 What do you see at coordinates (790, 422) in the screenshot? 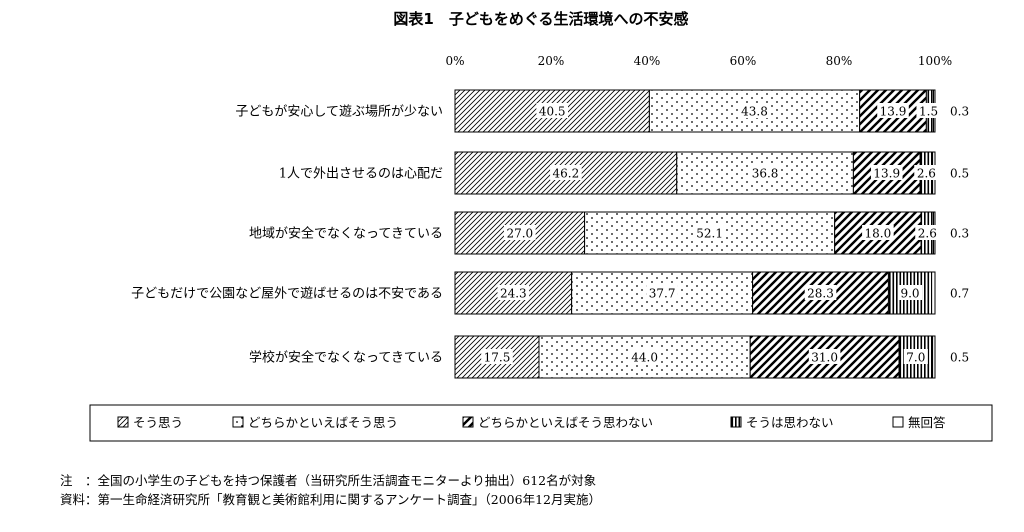
I see `legend-label: そうは思わない` at bounding box center [790, 422].